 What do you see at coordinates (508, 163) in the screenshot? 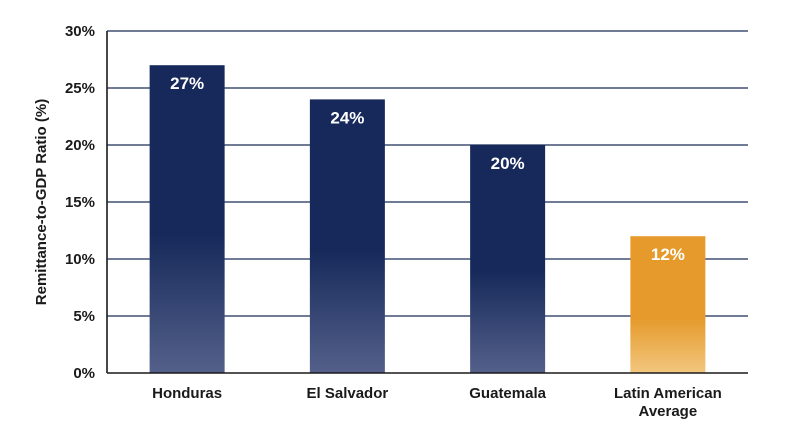
I see `bar-value-label: 20%` at bounding box center [508, 163].